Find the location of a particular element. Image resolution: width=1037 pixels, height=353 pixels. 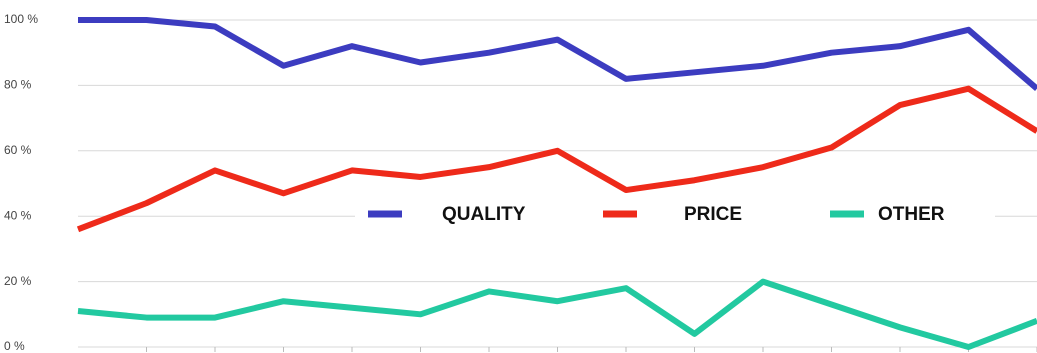

legend: QUALITY PRICE OTHER is located at coordinates (656, 214).